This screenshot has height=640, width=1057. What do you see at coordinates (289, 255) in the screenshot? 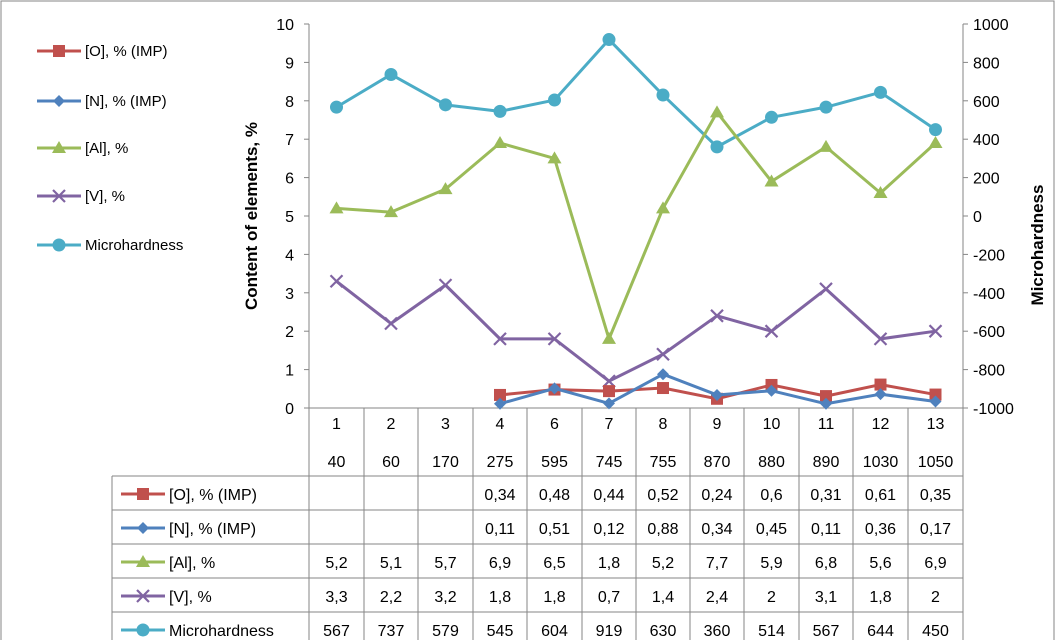
I see `left-tick-label: 4` at bounding box center [289, 255].